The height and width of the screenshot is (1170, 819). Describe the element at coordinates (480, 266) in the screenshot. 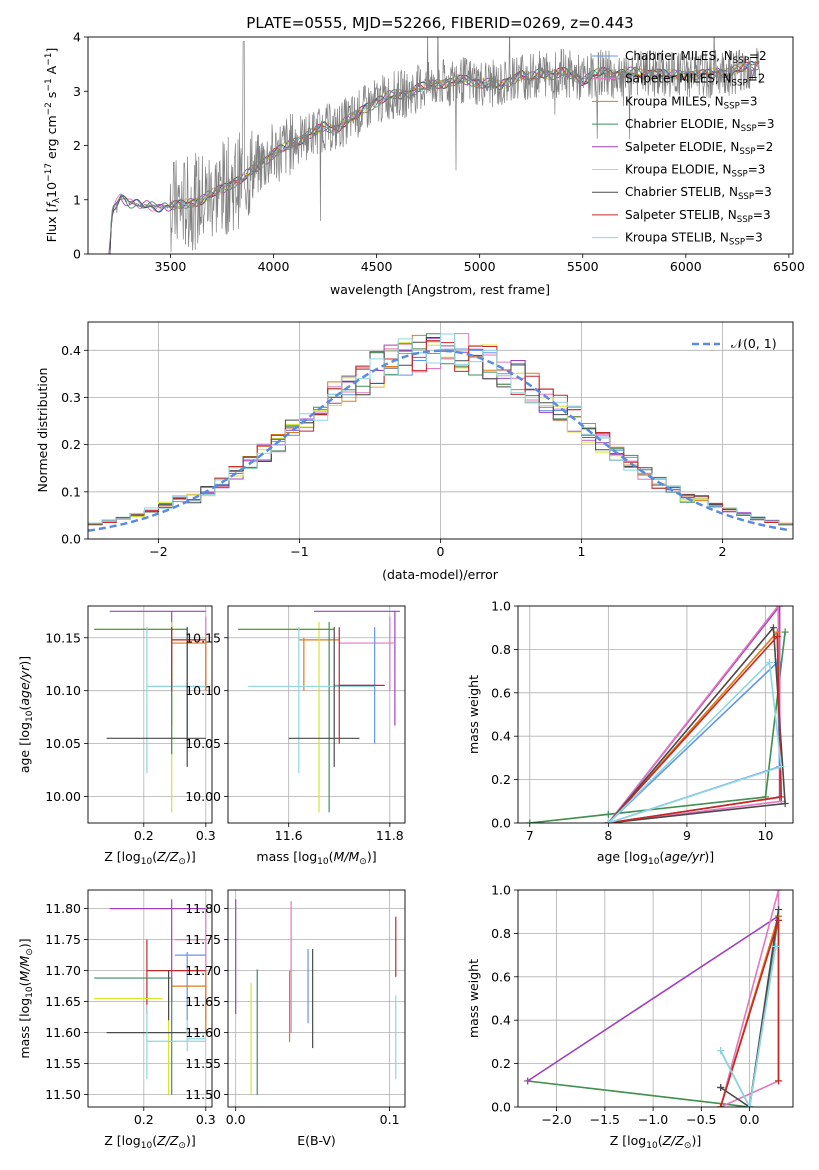

I see `x-tick-label: 5000` at that location.